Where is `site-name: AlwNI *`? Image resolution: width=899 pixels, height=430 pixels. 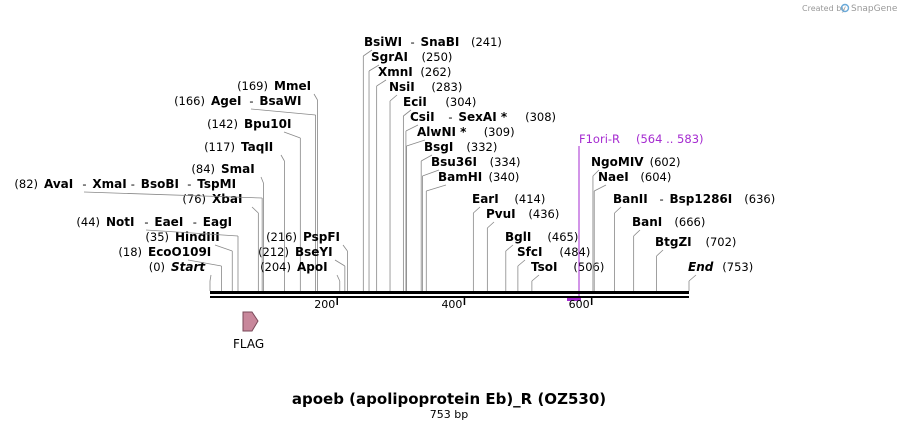 site-name: AlwNI * is located at coordinates (442, 132).